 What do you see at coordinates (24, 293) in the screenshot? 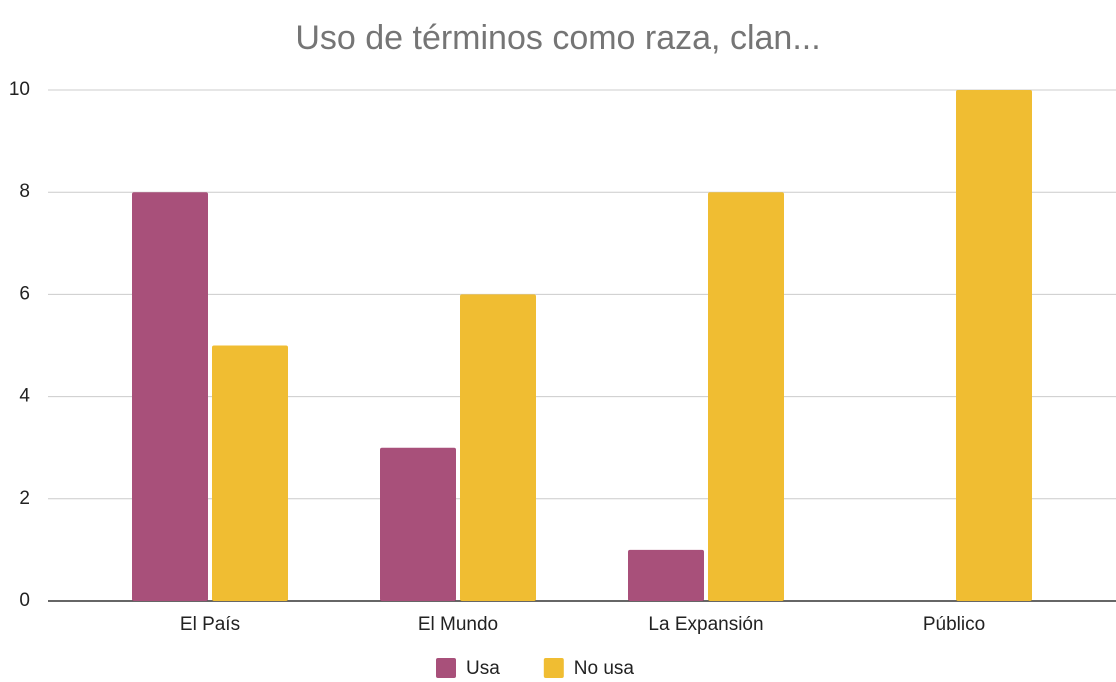
I see `y-tick-label: 6` at bounding box center [24, 293].